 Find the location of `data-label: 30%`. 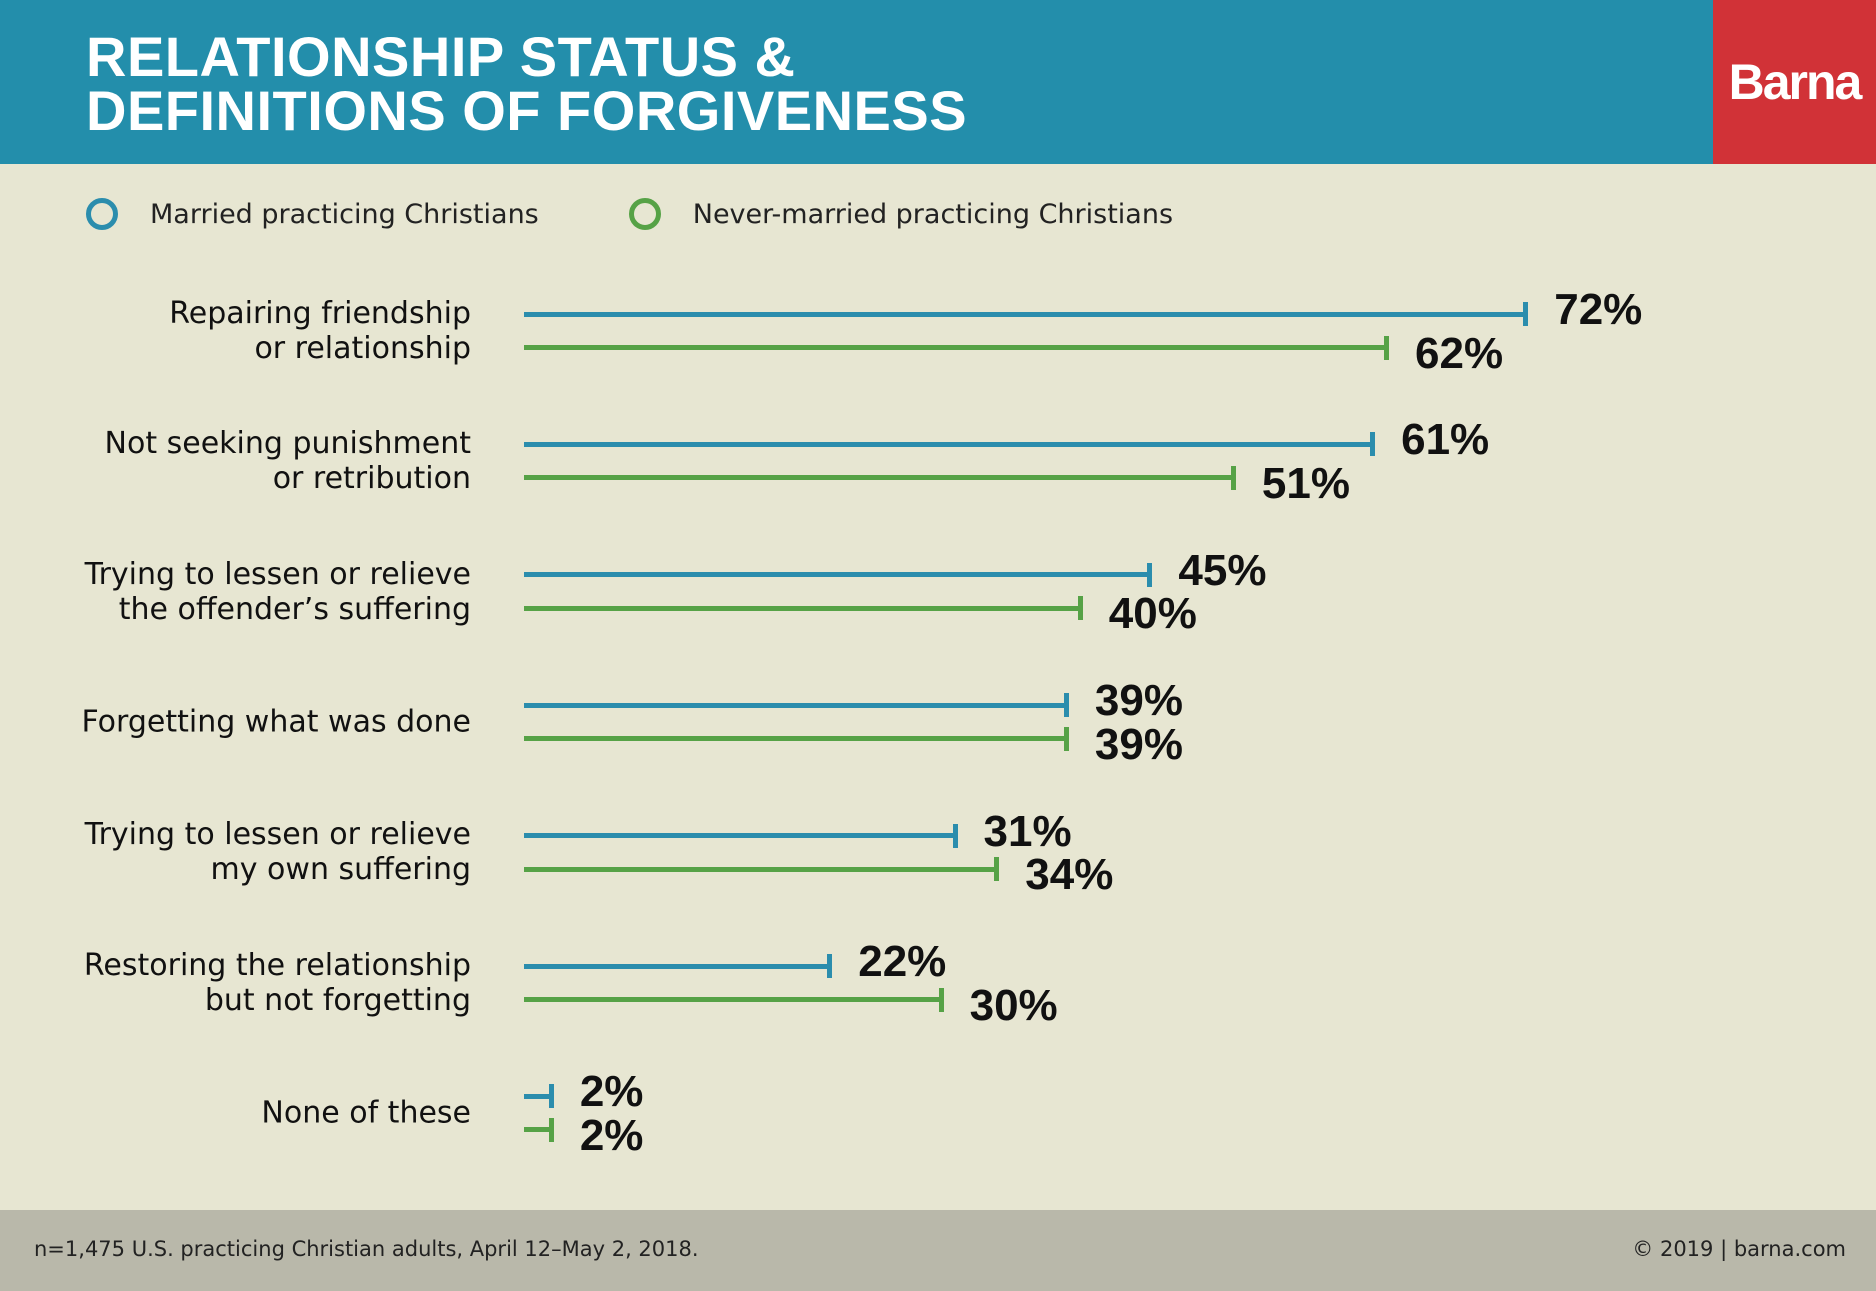

data-label: 30% is located at coordinates (1013, 1005).